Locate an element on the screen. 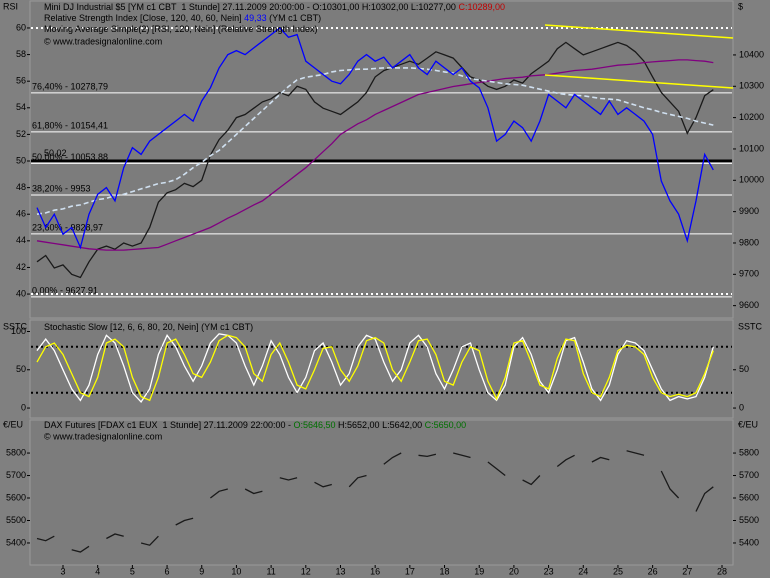 The image size is (770, 578). y2-tick-label: 0 is located at coordinates (741, 407).